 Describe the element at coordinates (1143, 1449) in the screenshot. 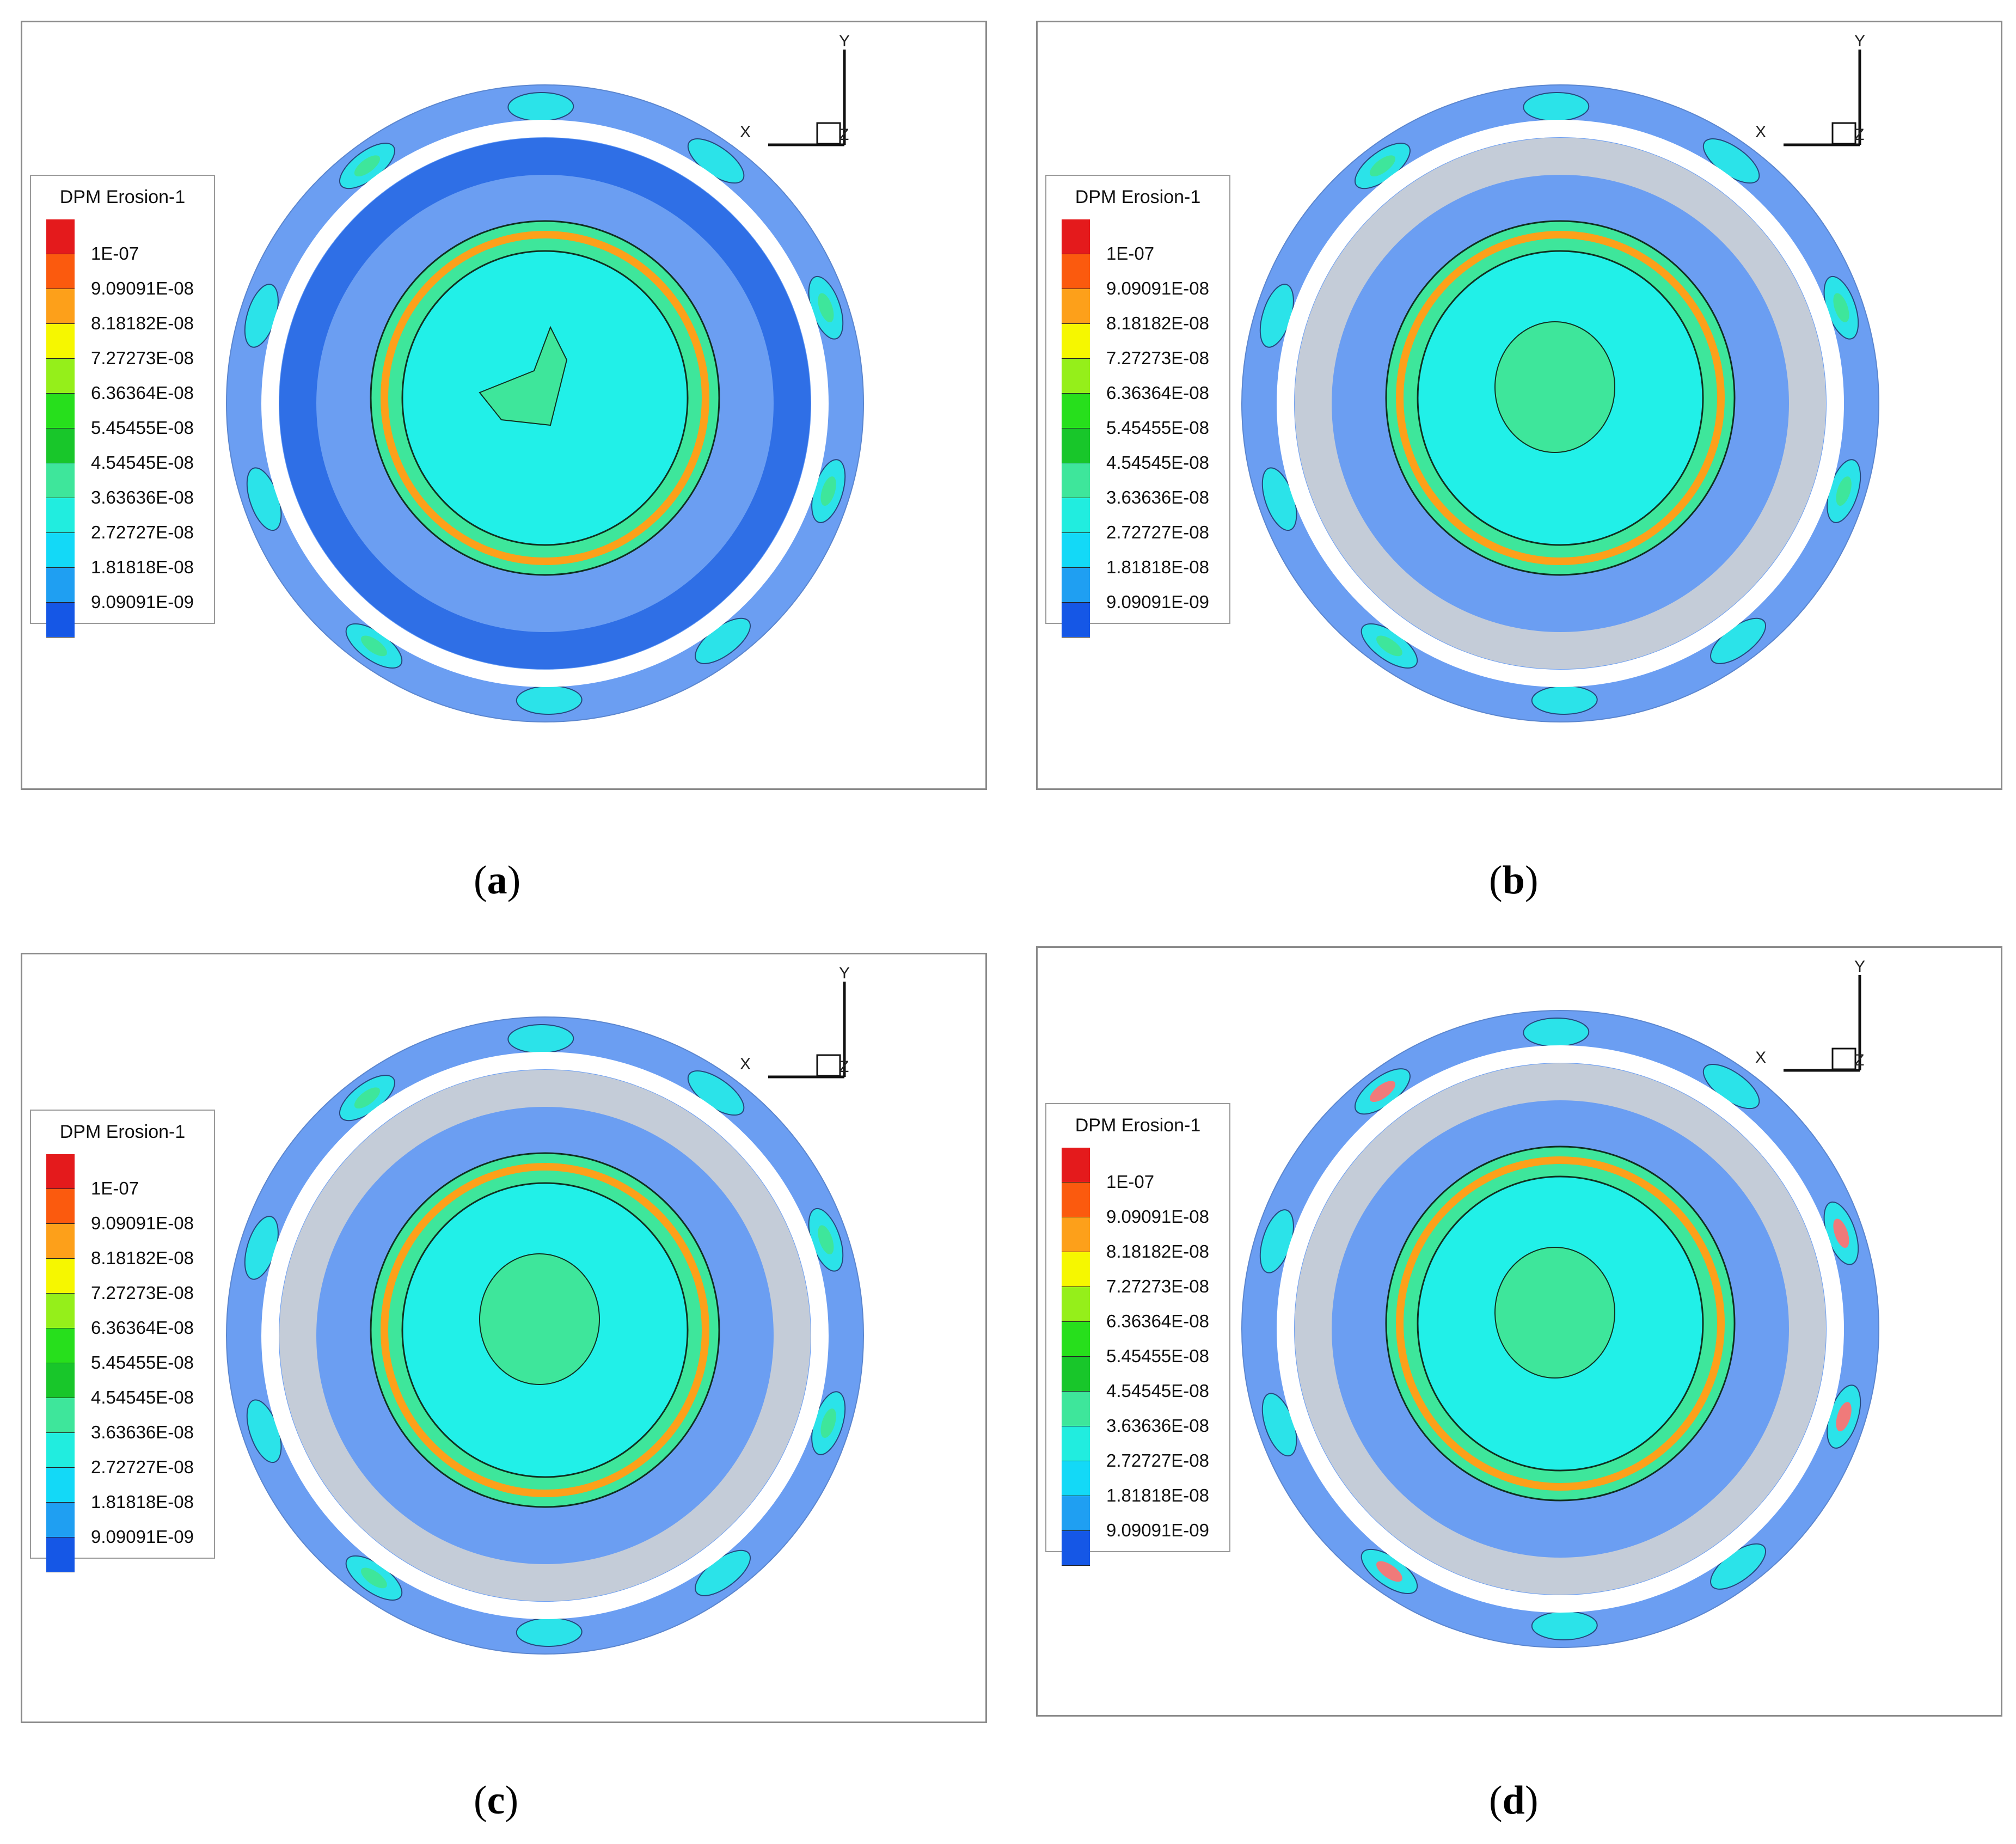

I see `legend-entry: 2.72727E-08` at that location.